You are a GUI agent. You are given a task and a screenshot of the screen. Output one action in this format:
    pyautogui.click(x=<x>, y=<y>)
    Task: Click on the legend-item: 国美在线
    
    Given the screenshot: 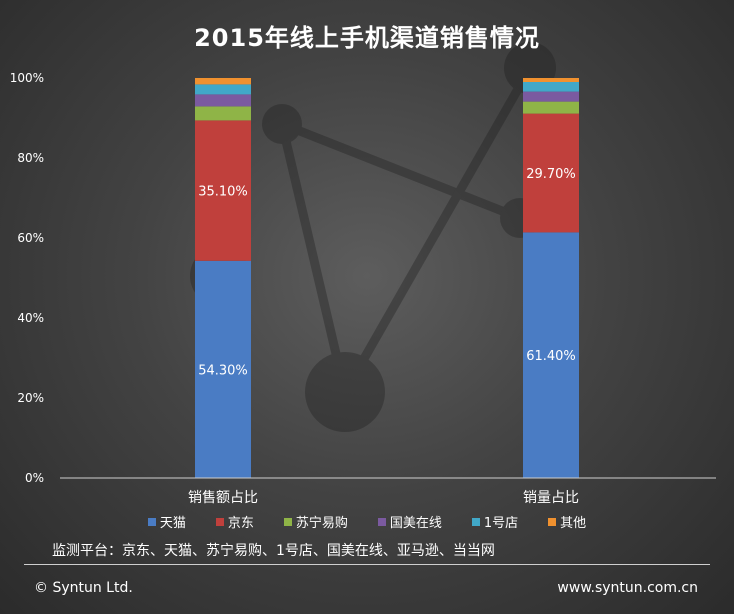 What is the action you would take?
    pyautogui.click(x=409, y=521)
    